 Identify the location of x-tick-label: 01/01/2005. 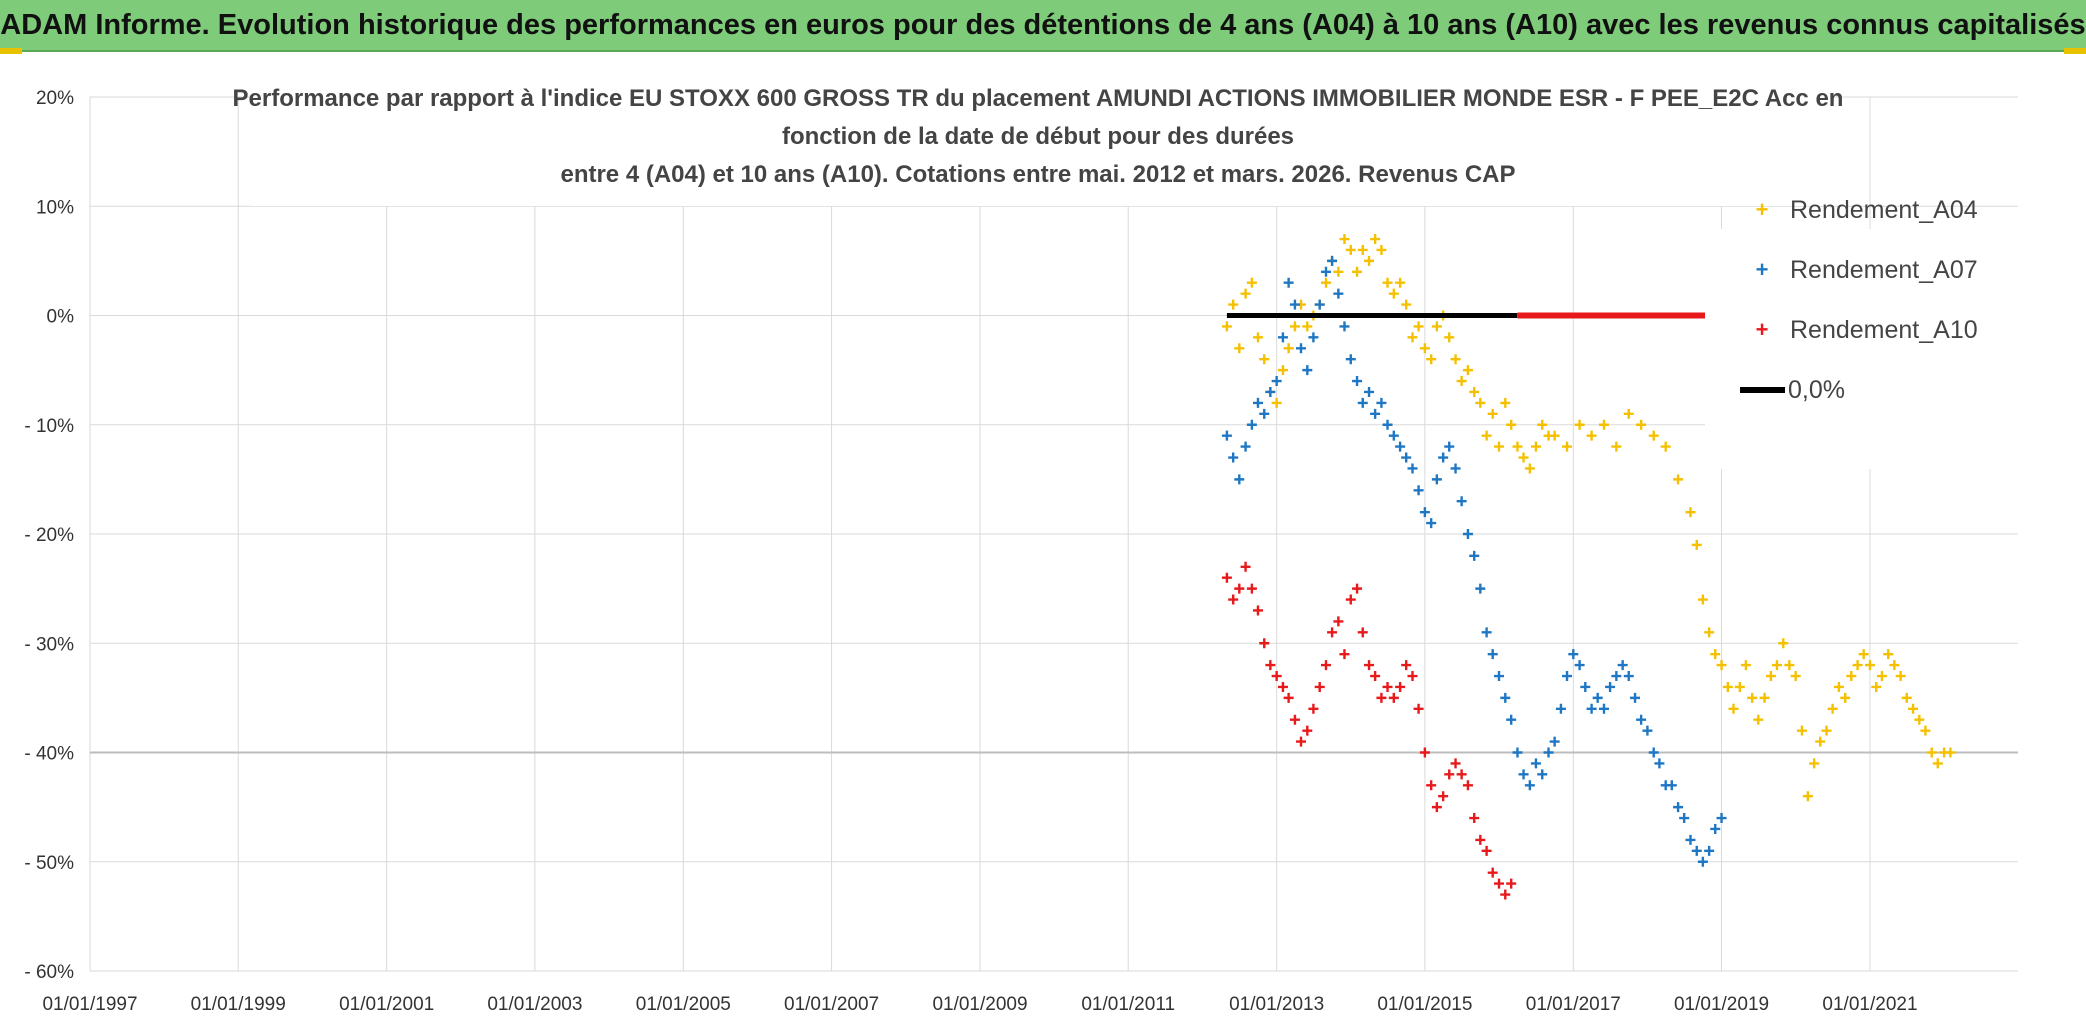
(683, 1004).